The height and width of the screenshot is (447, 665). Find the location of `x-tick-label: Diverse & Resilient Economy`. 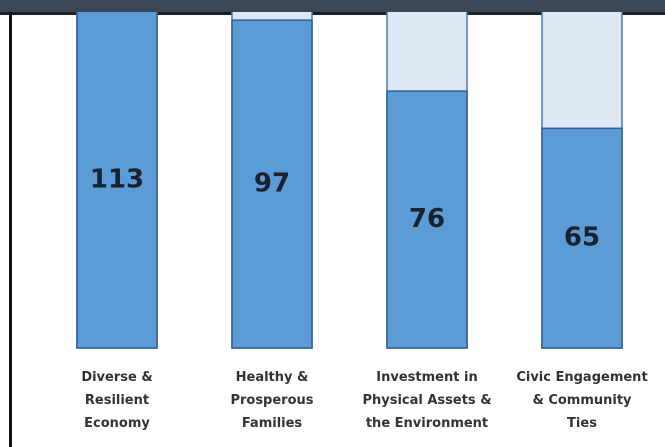

x-tick-label: Diverse & Resilient Economy is located at coordinates (117, 400).